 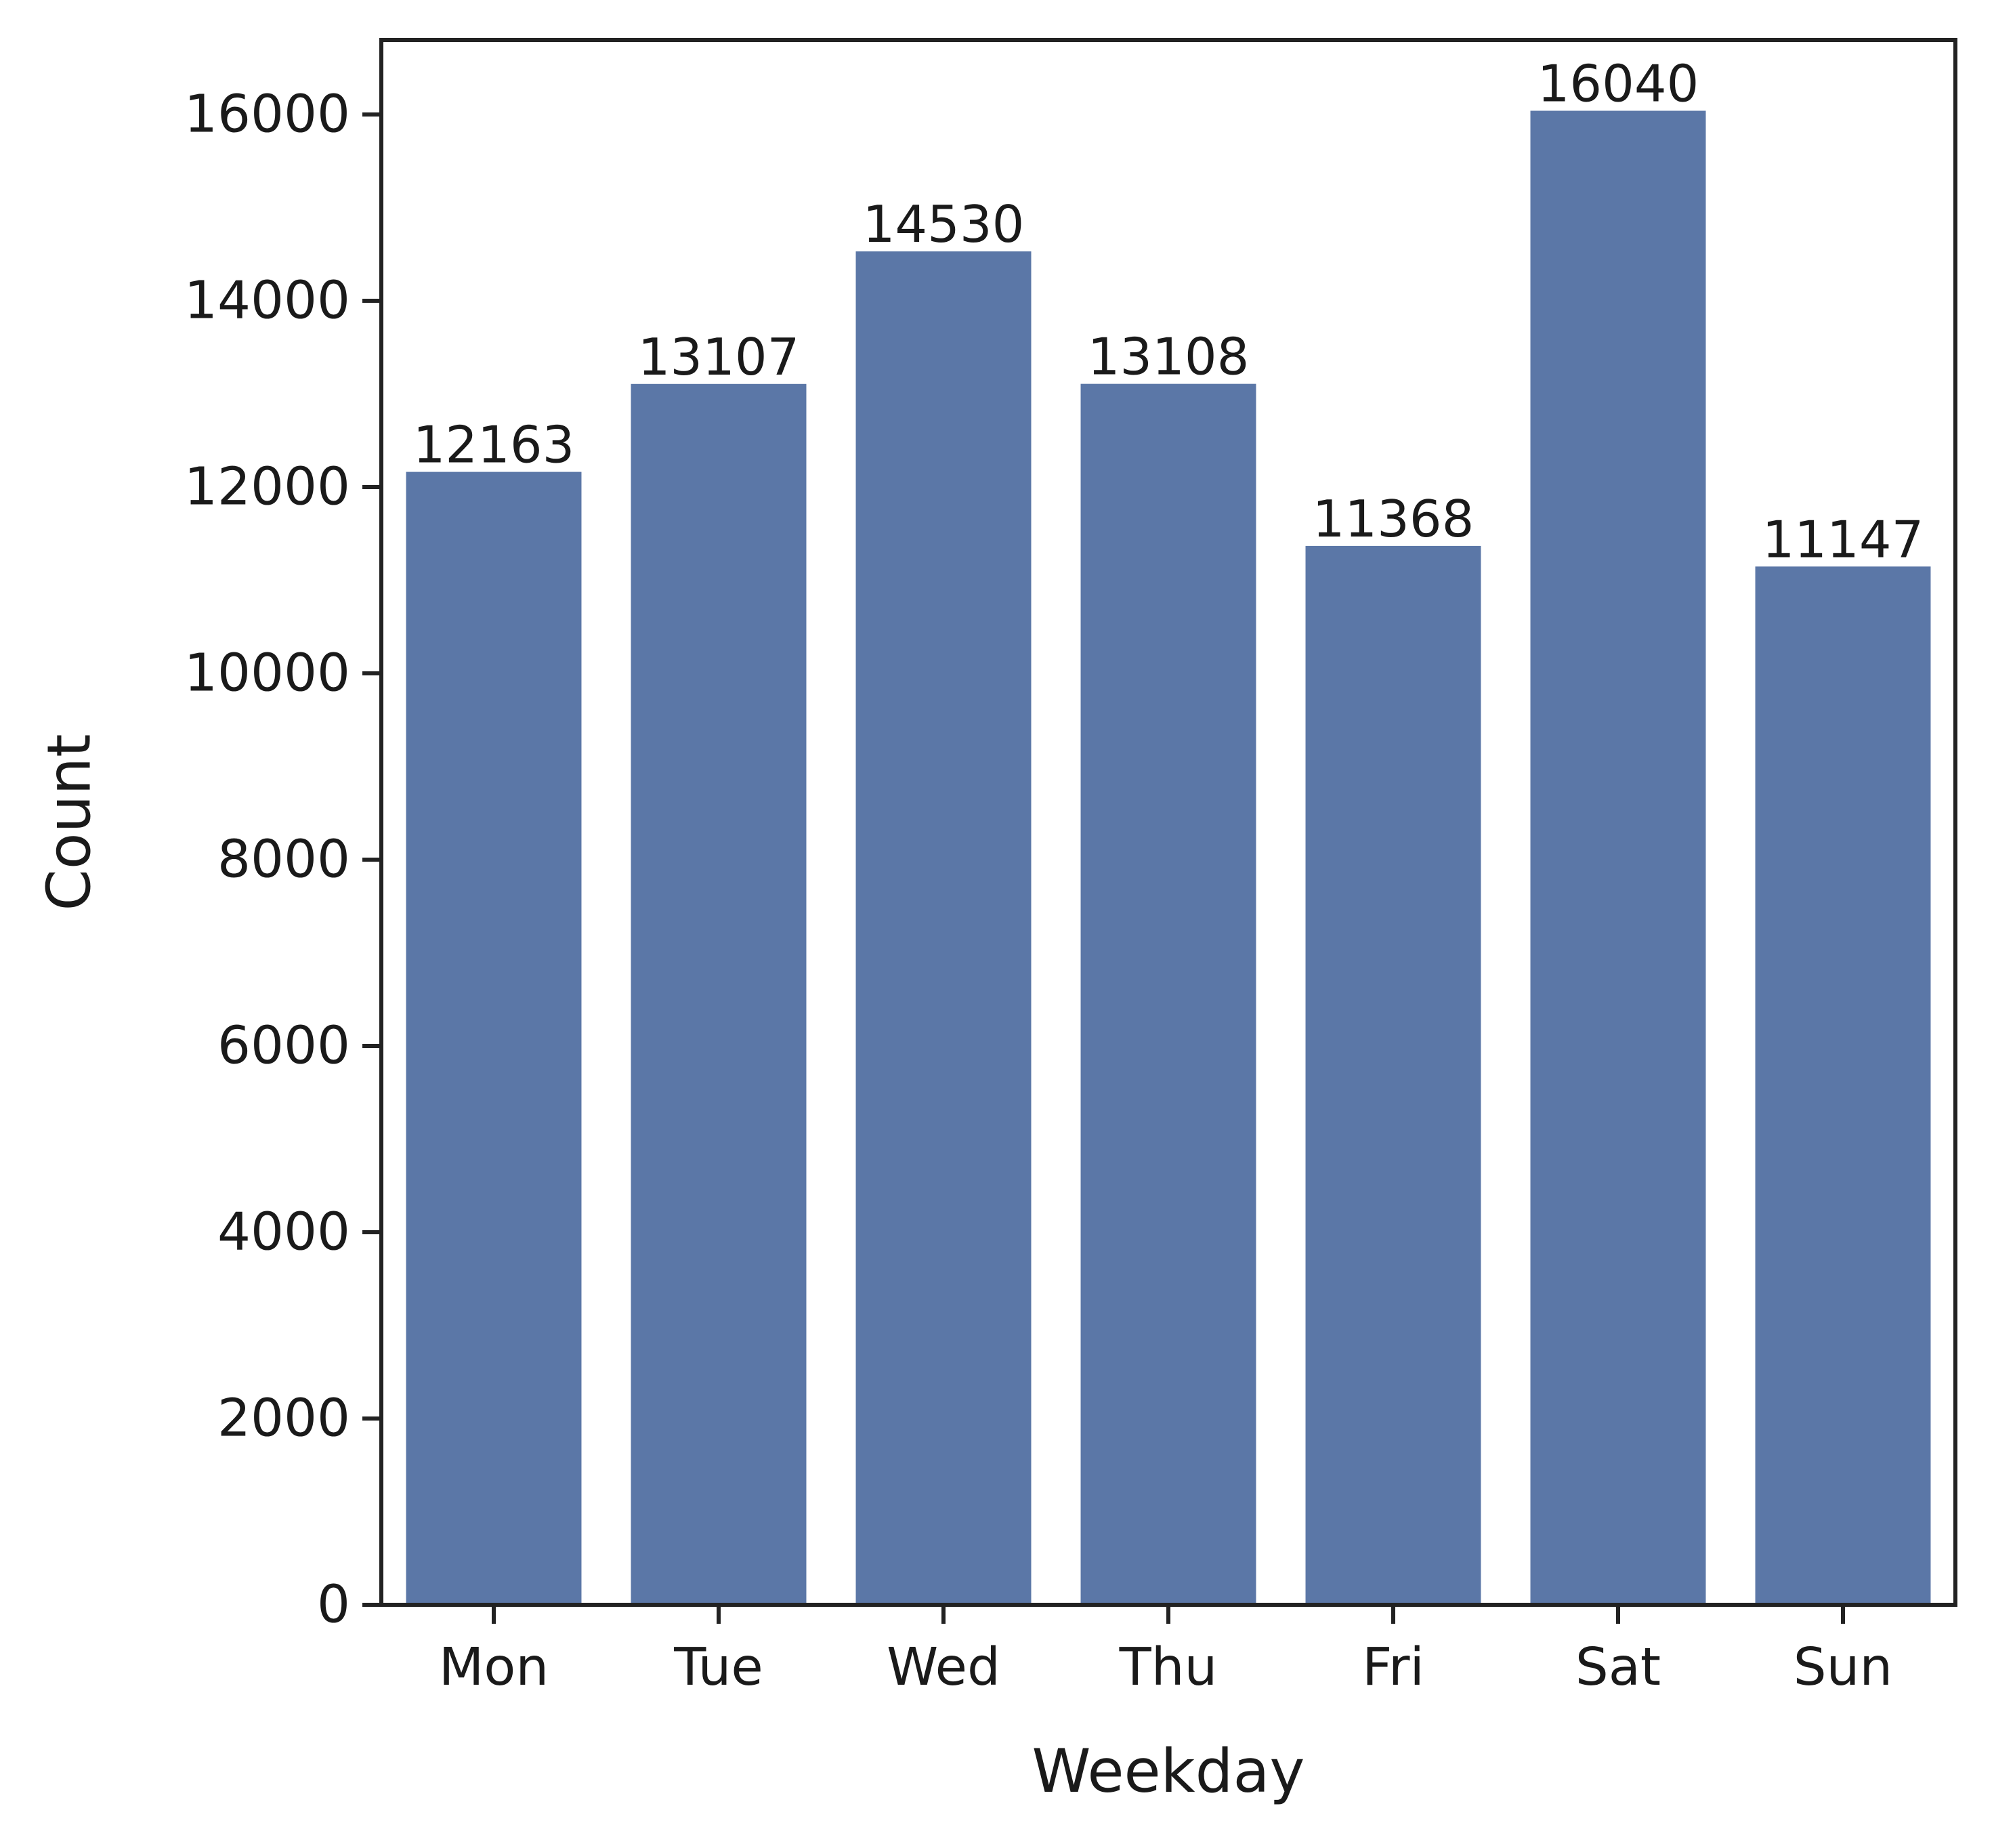 I want to click on y-tick-label: 4000, so click(x=283, y=1232).